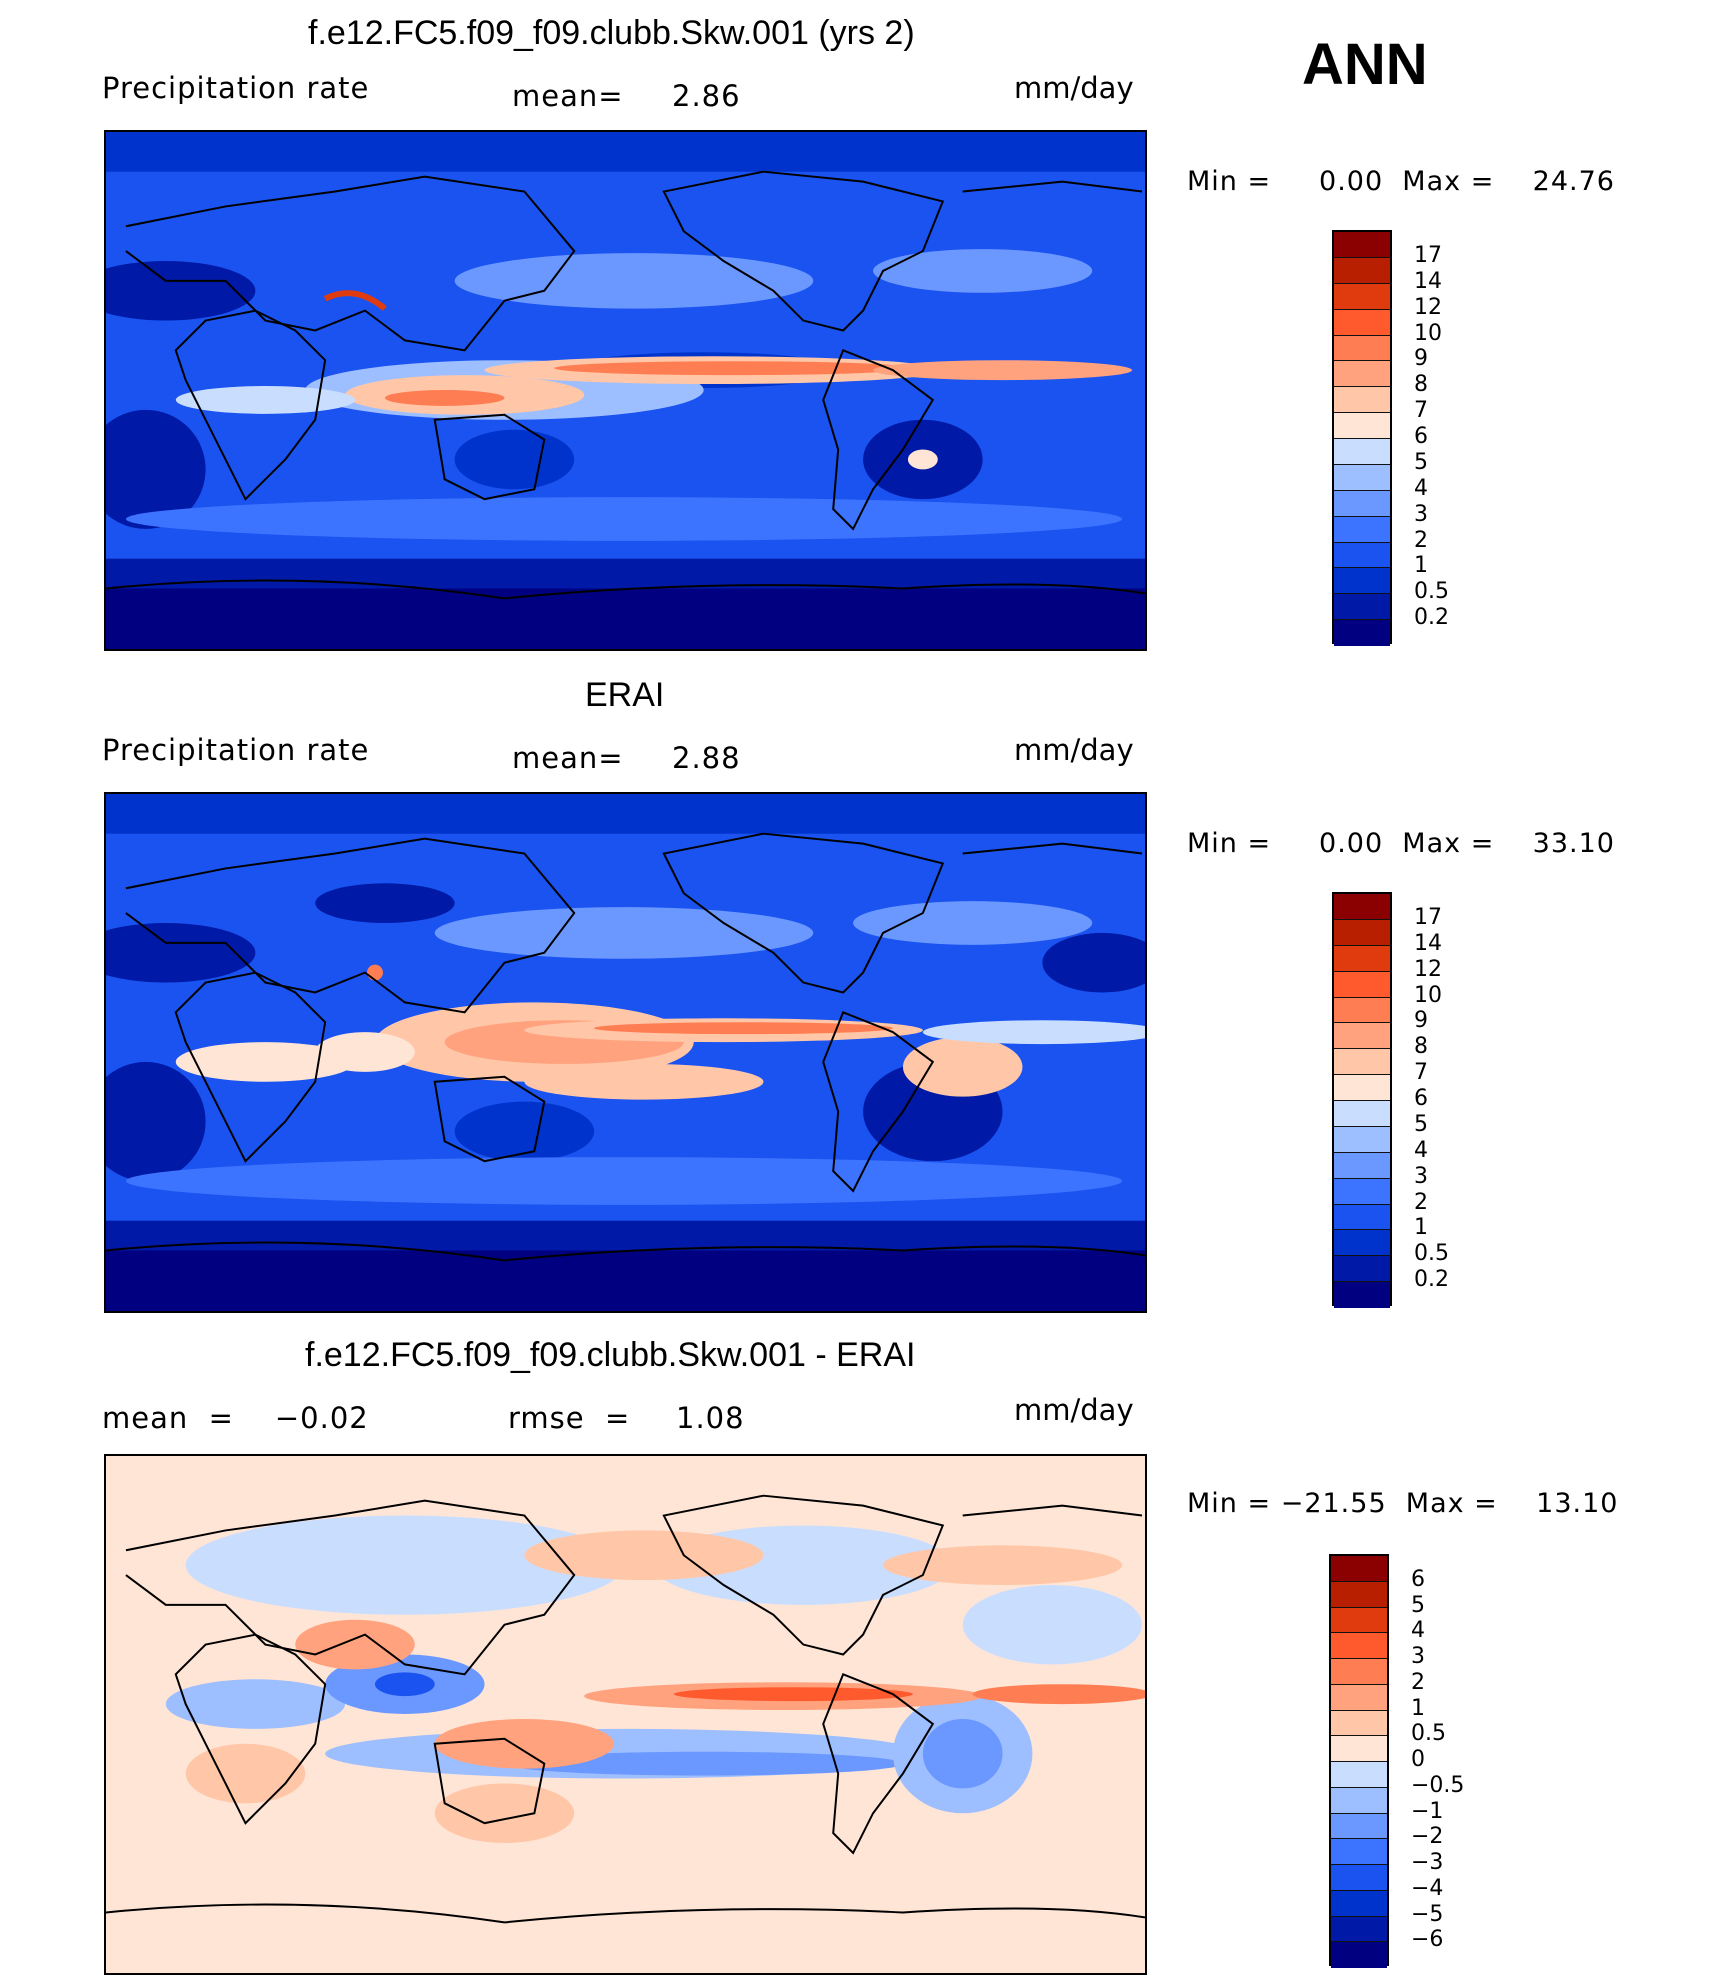 The image size is (1710, 1975). Describe the element at coordinates (1438, 1785) in the screenshot. I see `colorbar-tick-label: −0.5` at that location.